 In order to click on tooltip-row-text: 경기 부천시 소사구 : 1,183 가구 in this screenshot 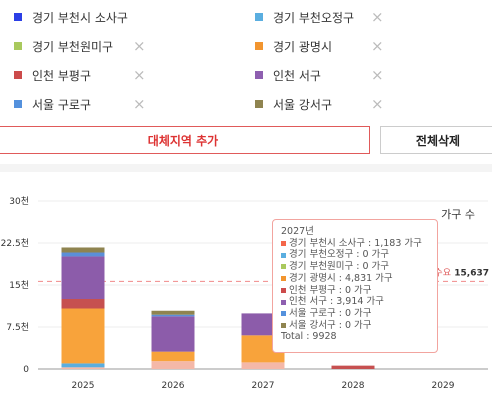, I will do `click(355, 243)`.